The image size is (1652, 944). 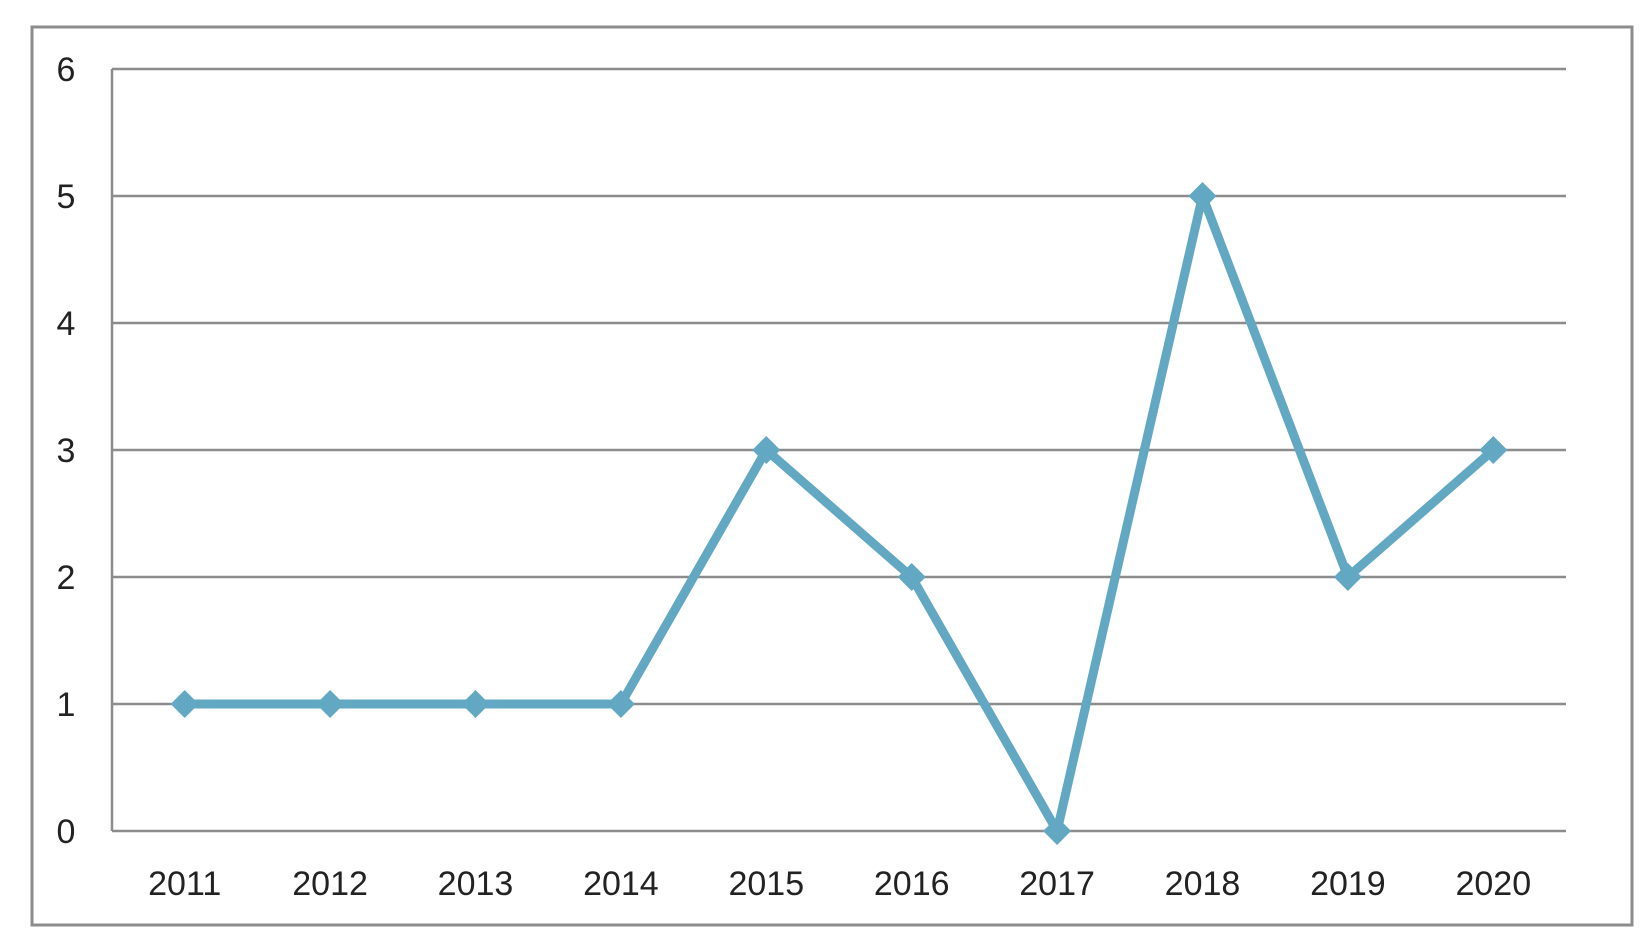 What do you see at coordinates (330, 704) in the screenshot?
I see `data-point-2012` at bounding box center [330, 704].